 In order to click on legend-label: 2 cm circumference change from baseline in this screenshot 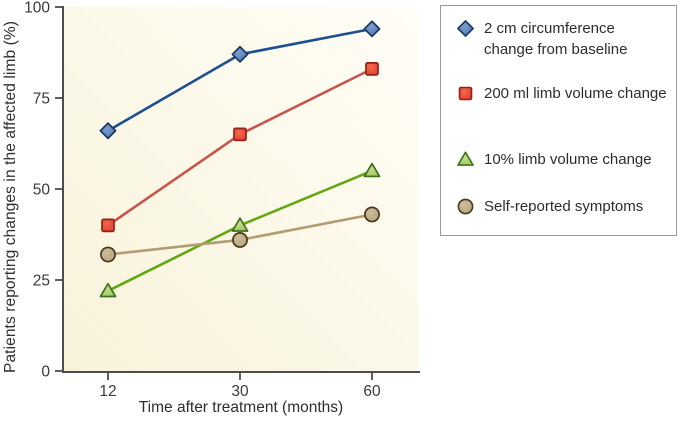, I will do `click(556, 39)`.